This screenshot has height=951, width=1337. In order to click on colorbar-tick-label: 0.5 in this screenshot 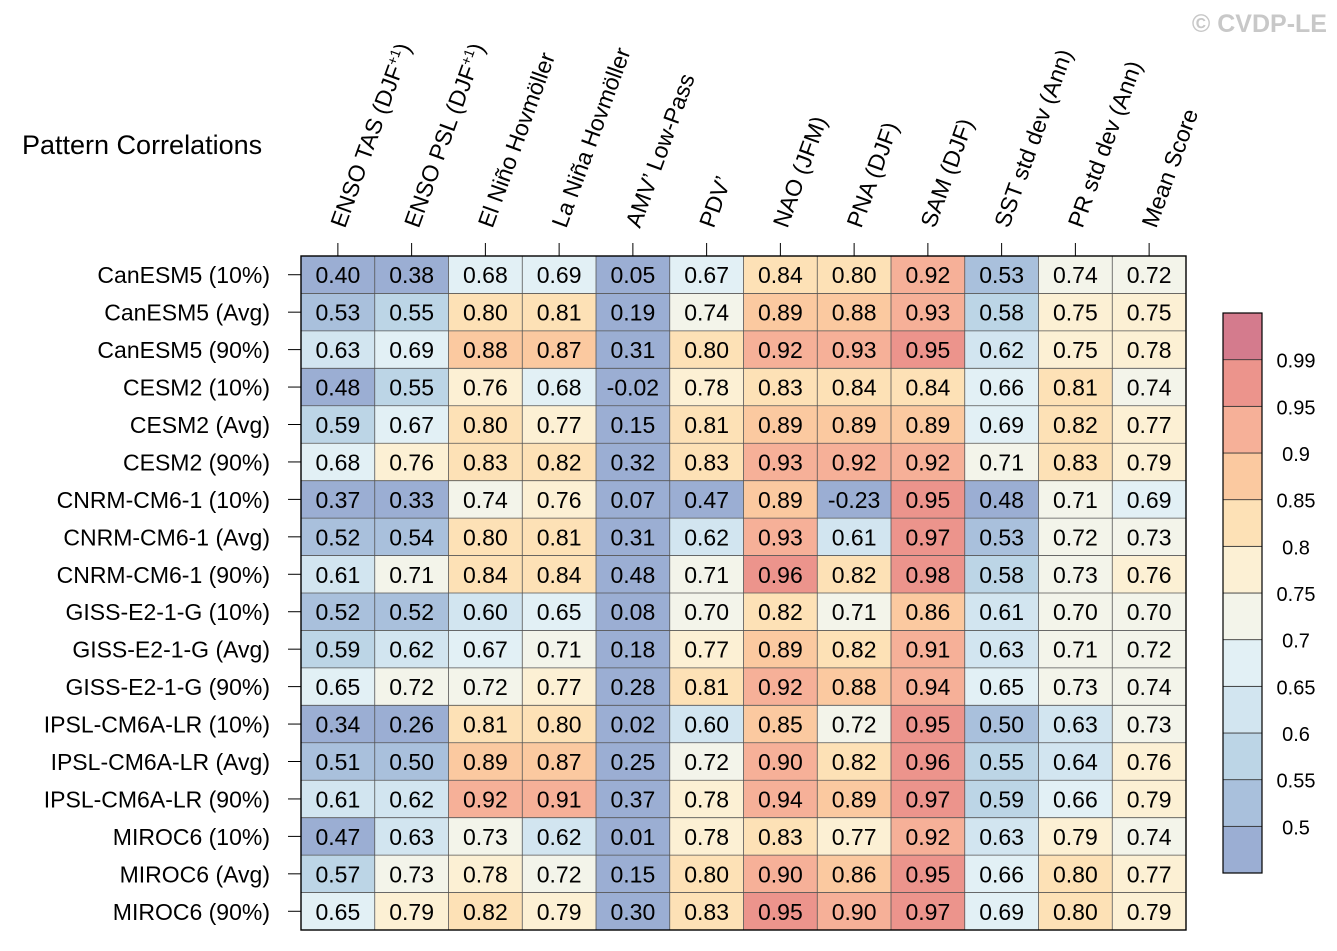, I will do `click(1296, 828)`.